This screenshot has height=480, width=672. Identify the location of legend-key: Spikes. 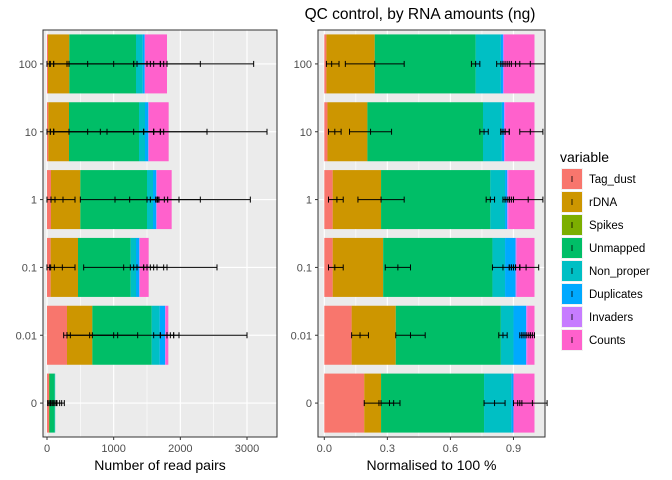
(592, 225).